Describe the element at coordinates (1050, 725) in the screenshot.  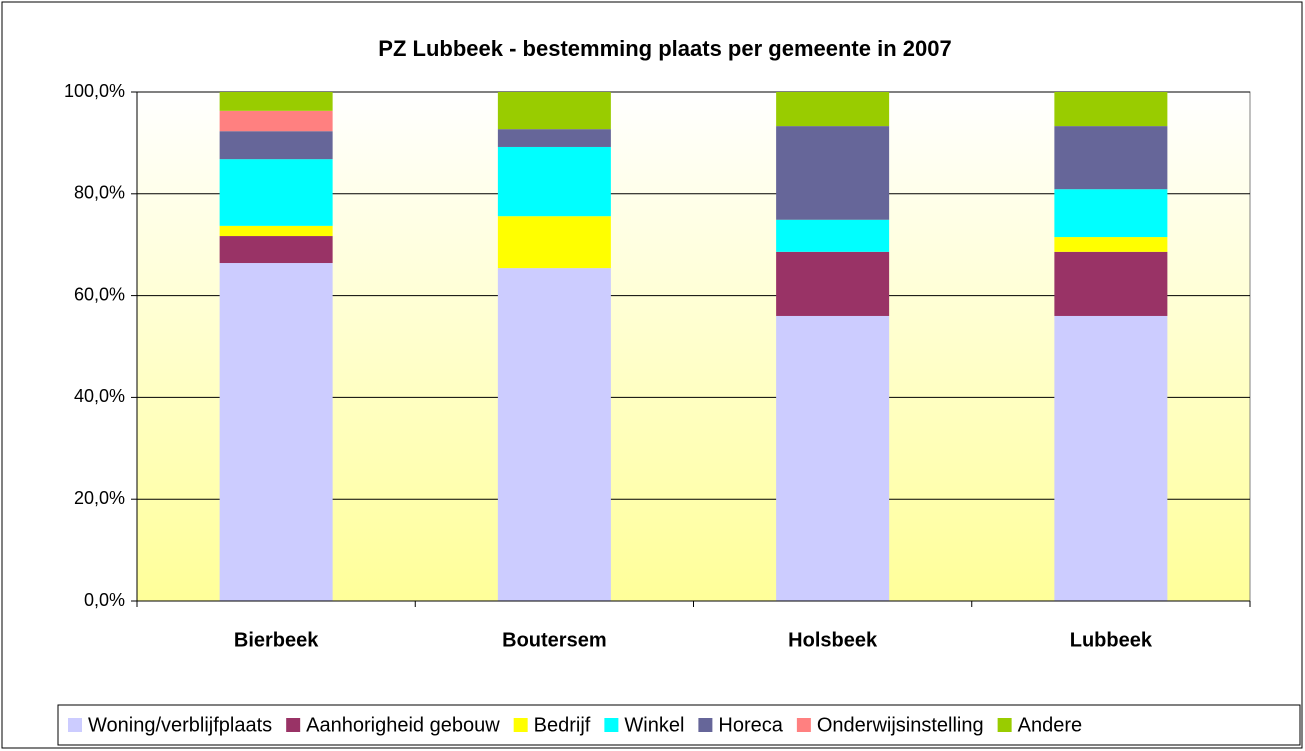
I see `legend-label: Andere` at that location.